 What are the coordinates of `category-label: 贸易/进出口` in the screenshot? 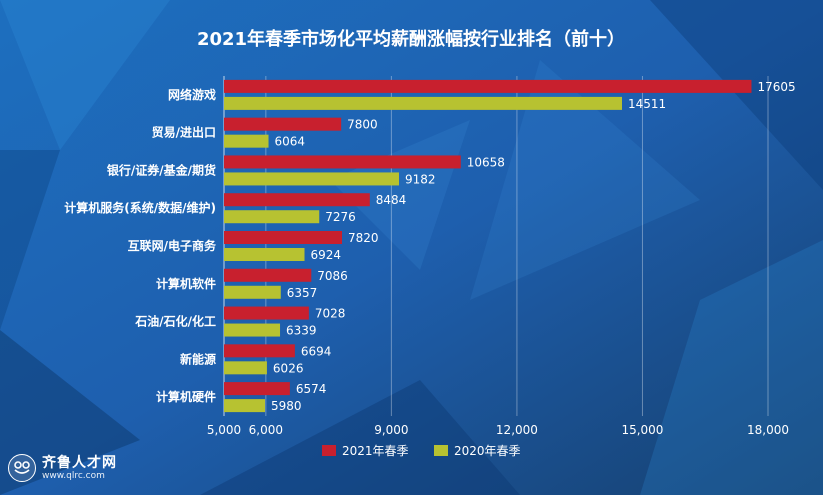 It's located at (184, 132).